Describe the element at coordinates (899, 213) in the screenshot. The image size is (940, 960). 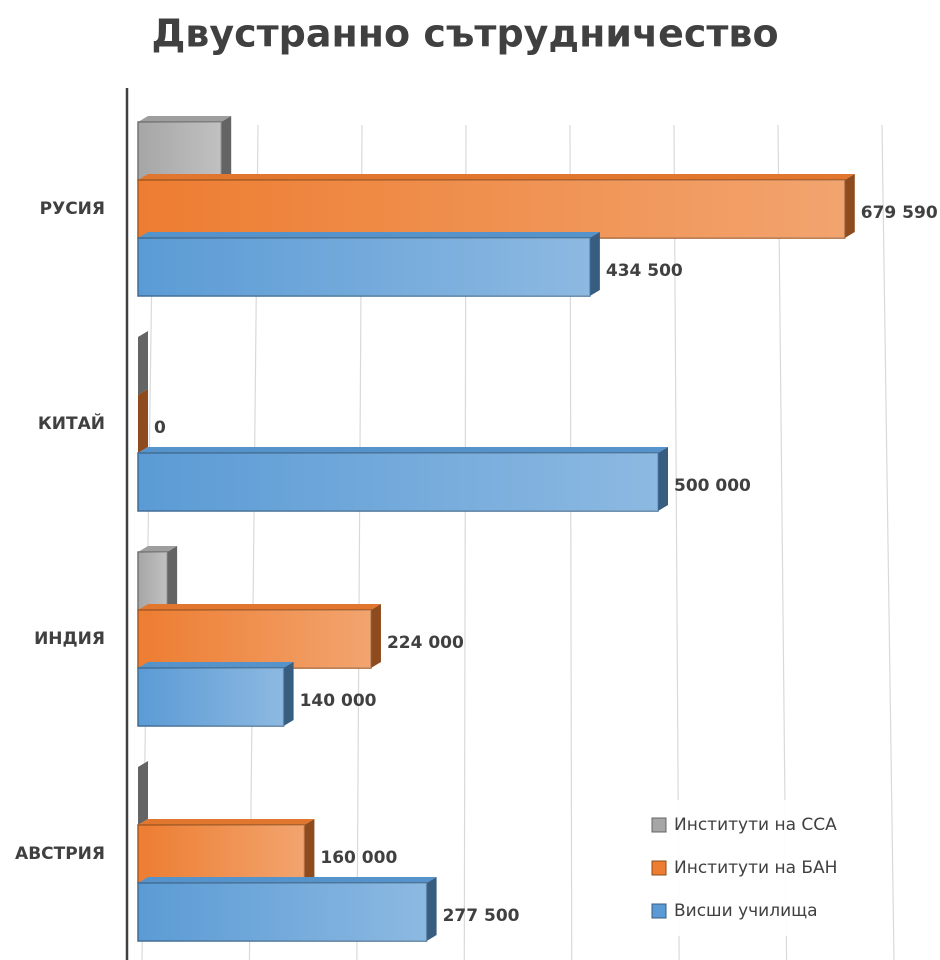
I see `data-label: 679 590` at that location.